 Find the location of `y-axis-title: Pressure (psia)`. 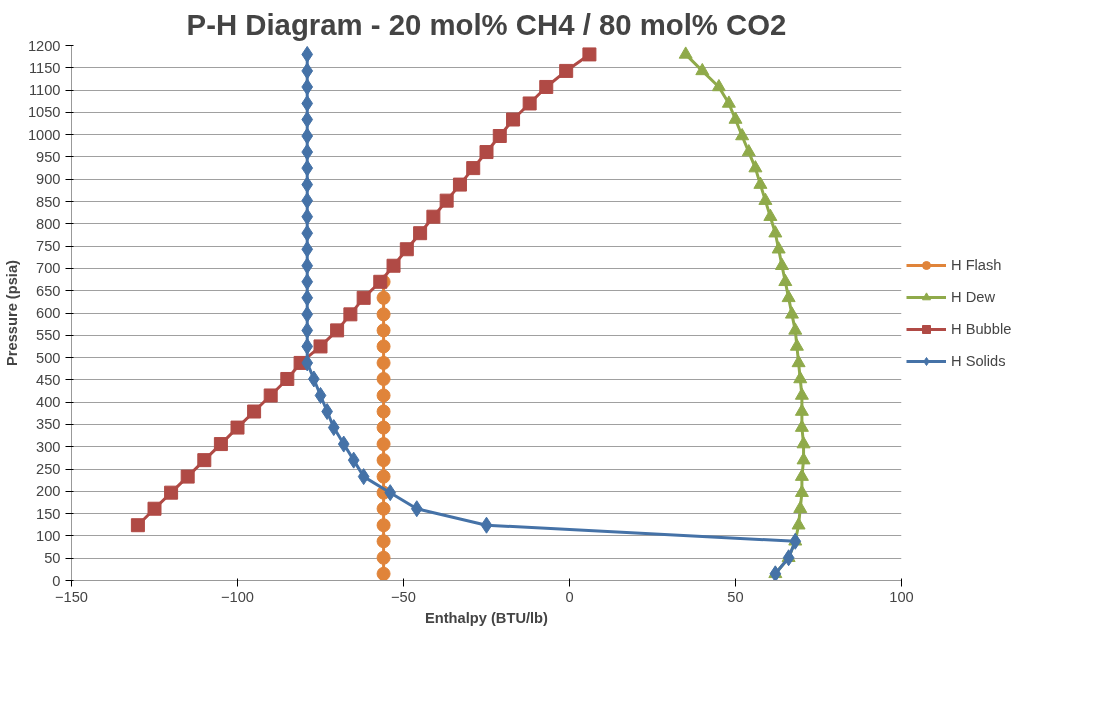

y-axis-title: Pressure (psia) is located at coordinates (11, 312).